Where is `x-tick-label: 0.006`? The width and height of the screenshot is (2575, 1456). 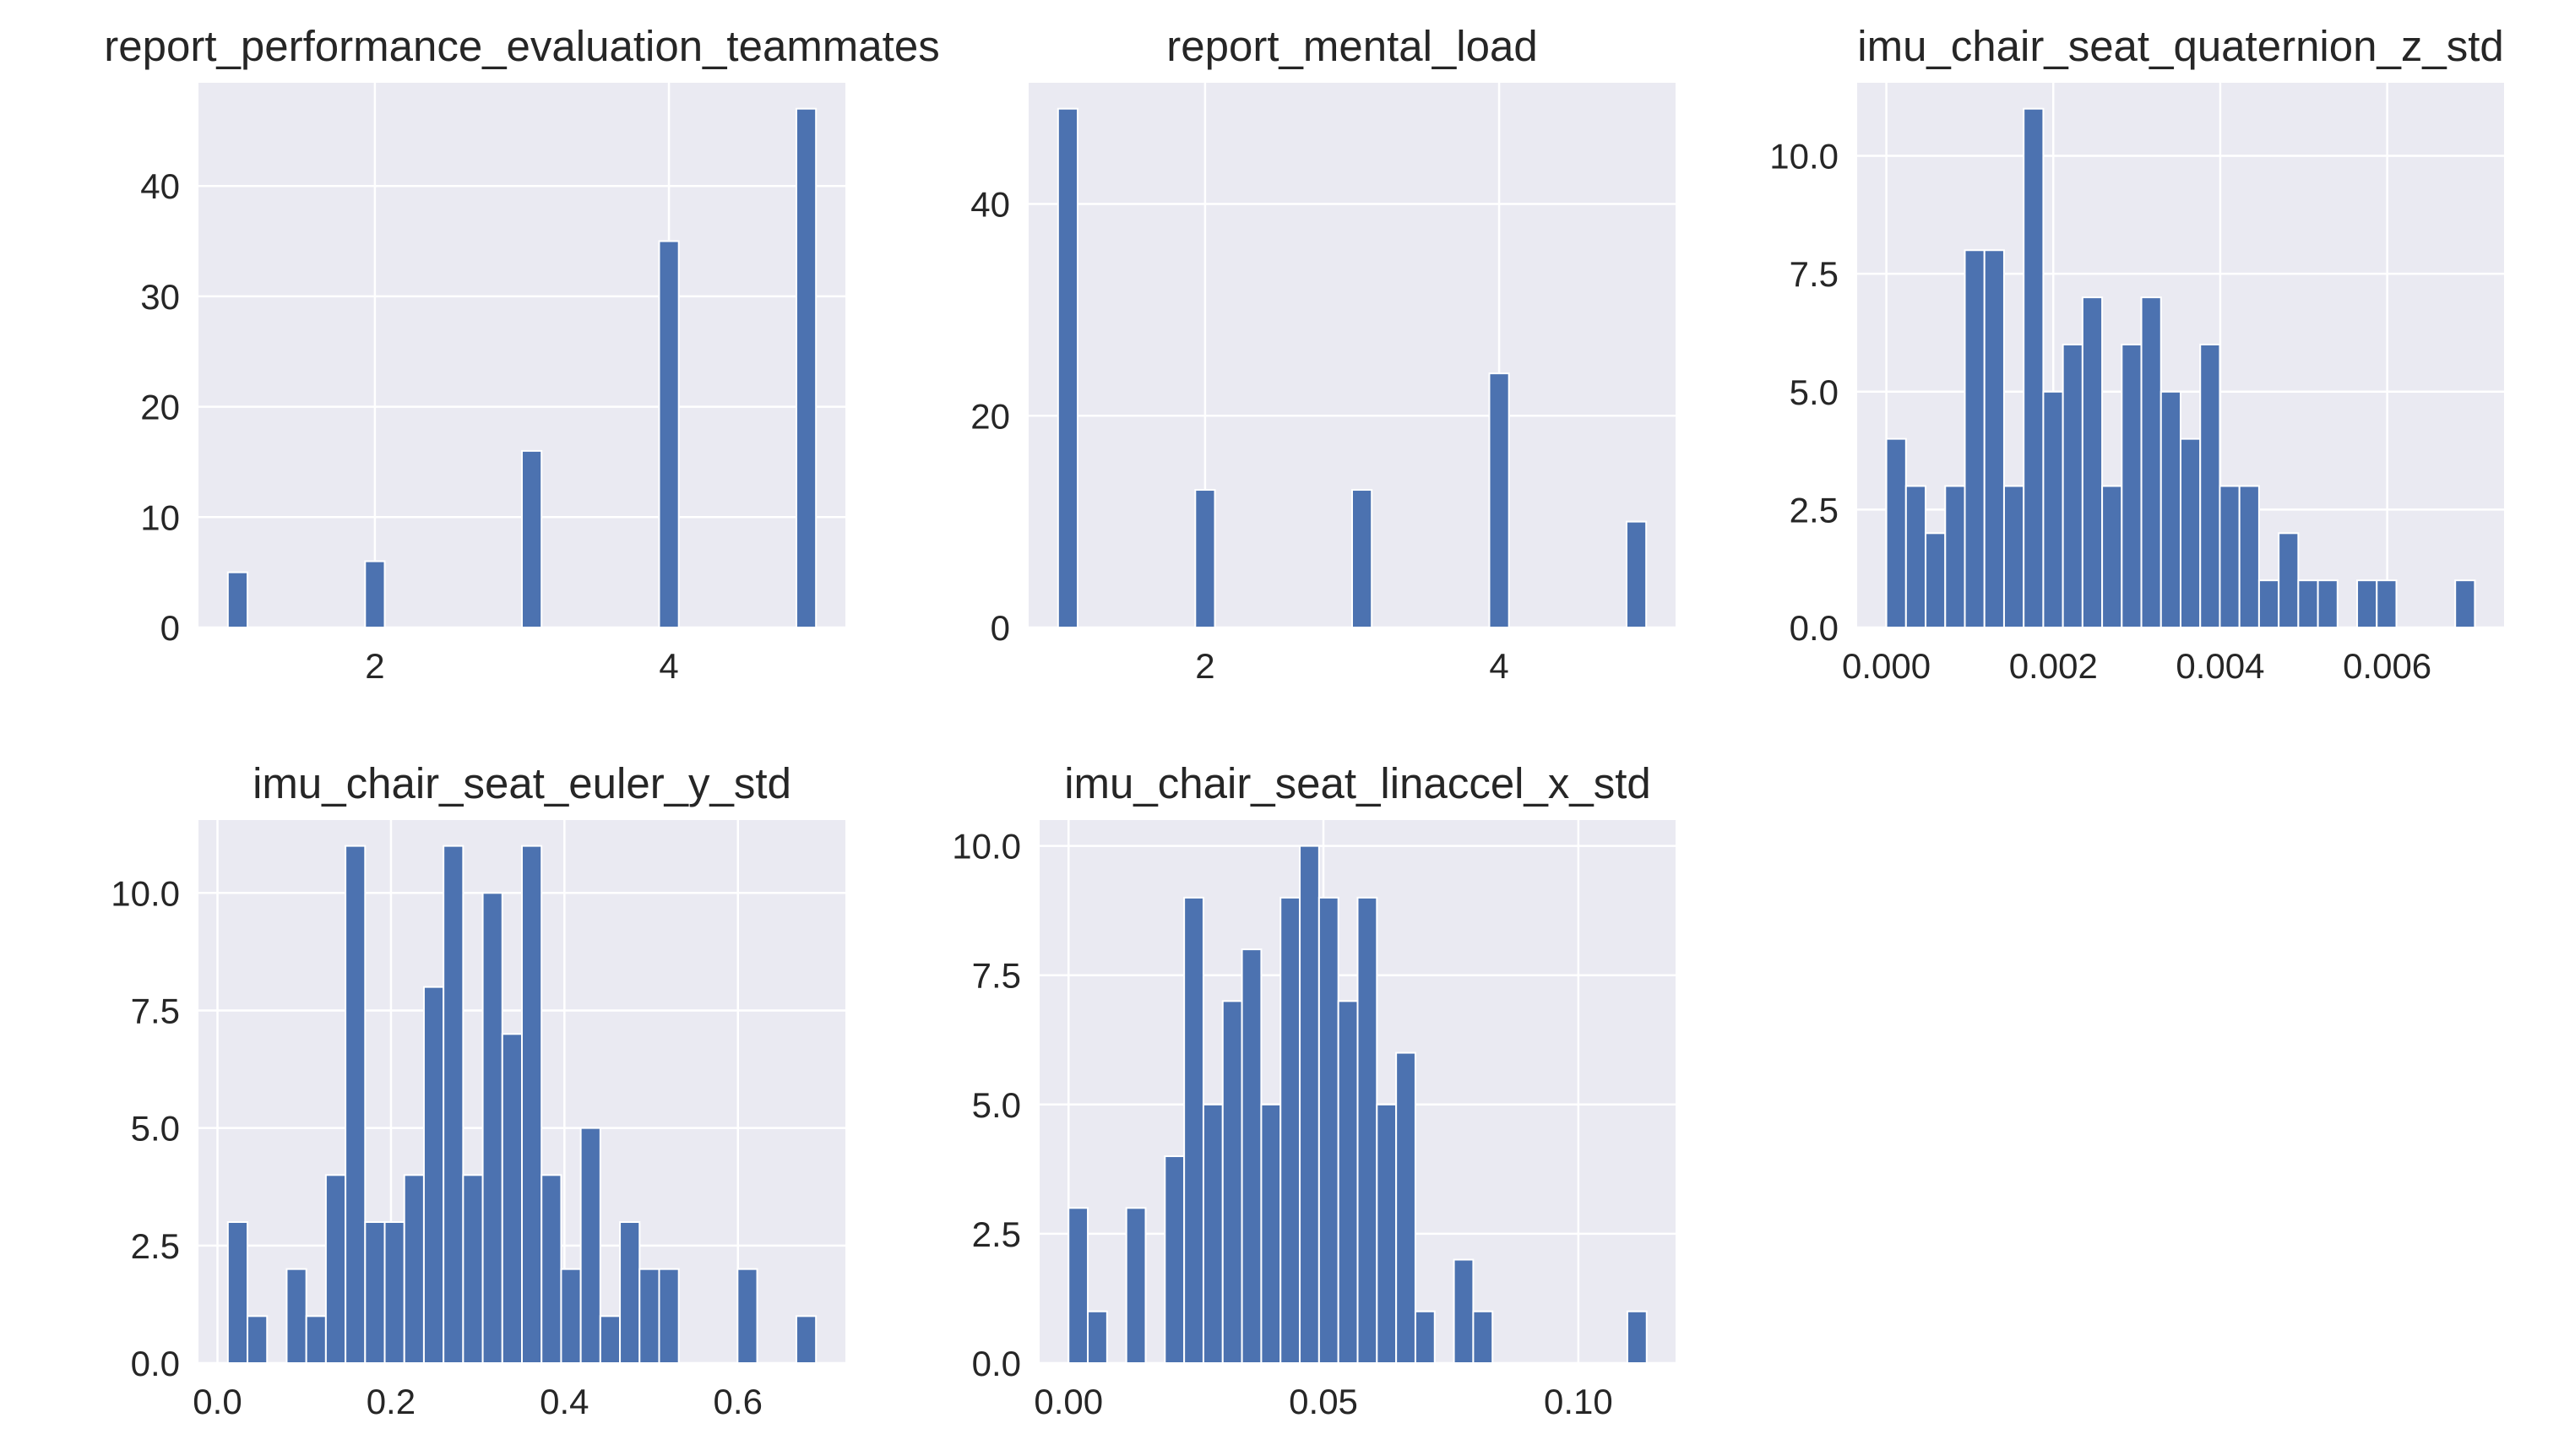 x-tick-label: 0.006 is located at coordinates (2387, 666).